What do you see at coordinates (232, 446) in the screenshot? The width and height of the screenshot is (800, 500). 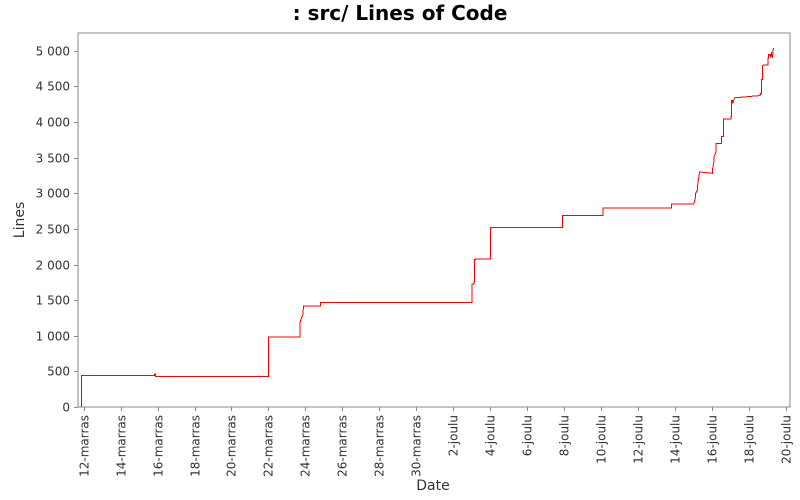 I see `x-tick-label: 20-marras` at bounding box center [232, 446].